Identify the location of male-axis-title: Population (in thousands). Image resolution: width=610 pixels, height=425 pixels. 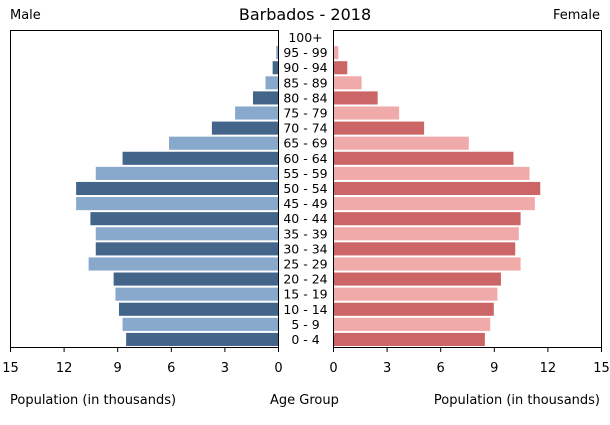
(93, 400).